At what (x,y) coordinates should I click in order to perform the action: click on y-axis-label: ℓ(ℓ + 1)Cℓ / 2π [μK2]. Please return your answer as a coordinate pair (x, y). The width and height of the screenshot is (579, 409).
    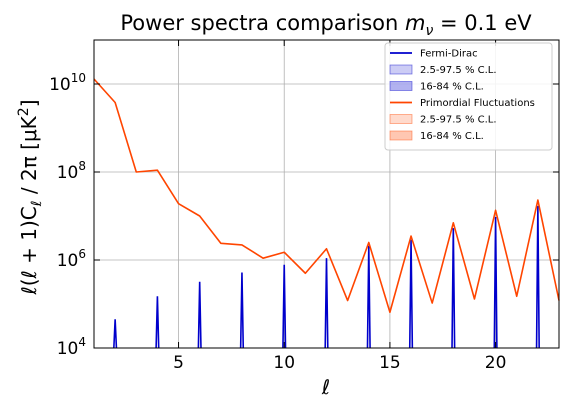
    Looking at the image, I should click on (30, 197).